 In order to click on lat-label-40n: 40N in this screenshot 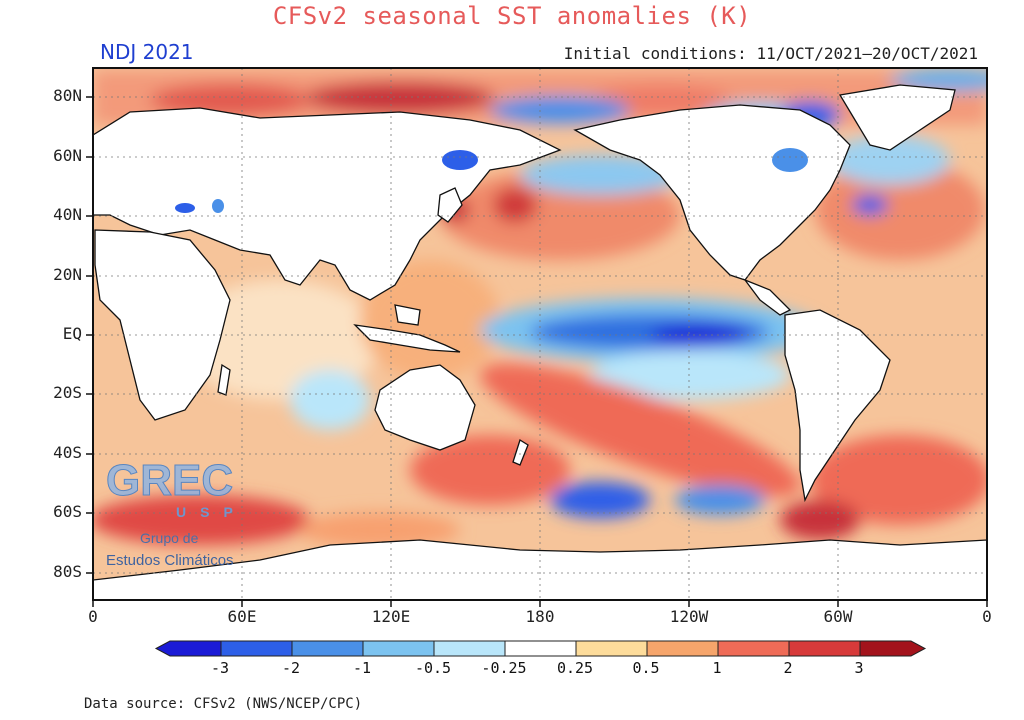, I will do `click(67, 214)`.